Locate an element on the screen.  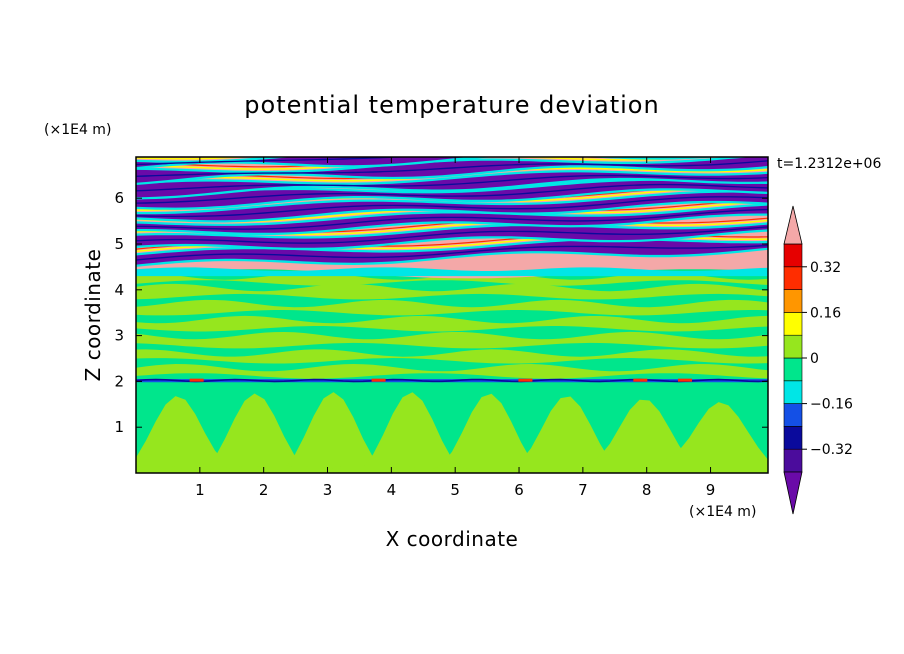
chart-title: potential temperature deviation is located at coordinates (451, 105).